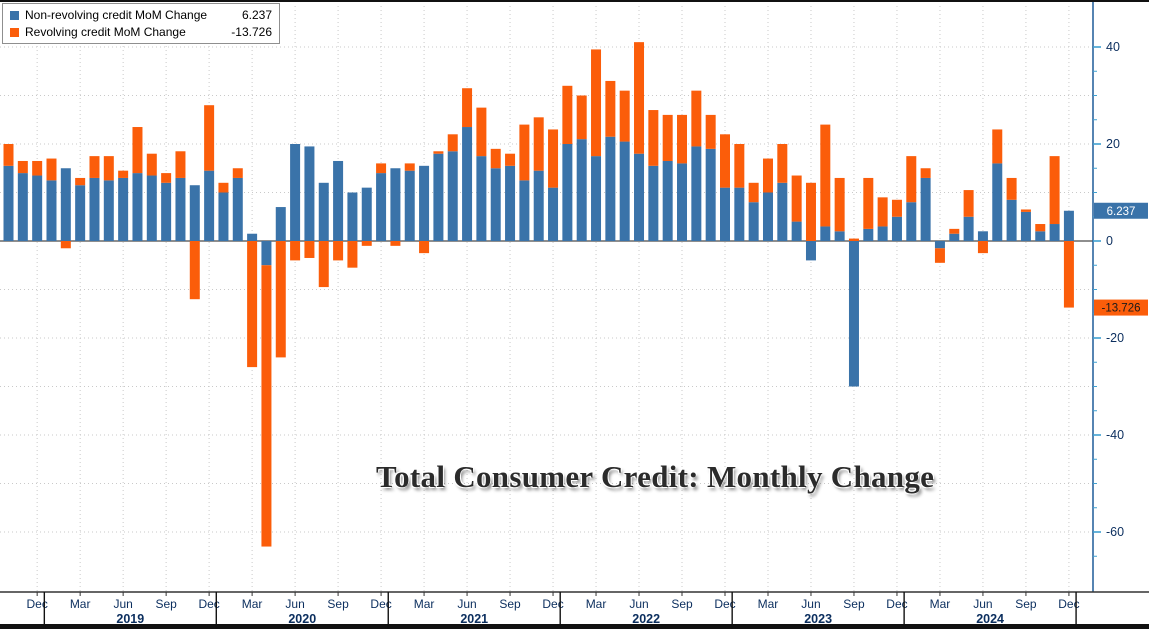 The image size is (1149, 629). What do you see at coordinates (251, 32) in the screenshot?
I see `legend-value-revolving: -13.726` at bounding box center [251, 32].